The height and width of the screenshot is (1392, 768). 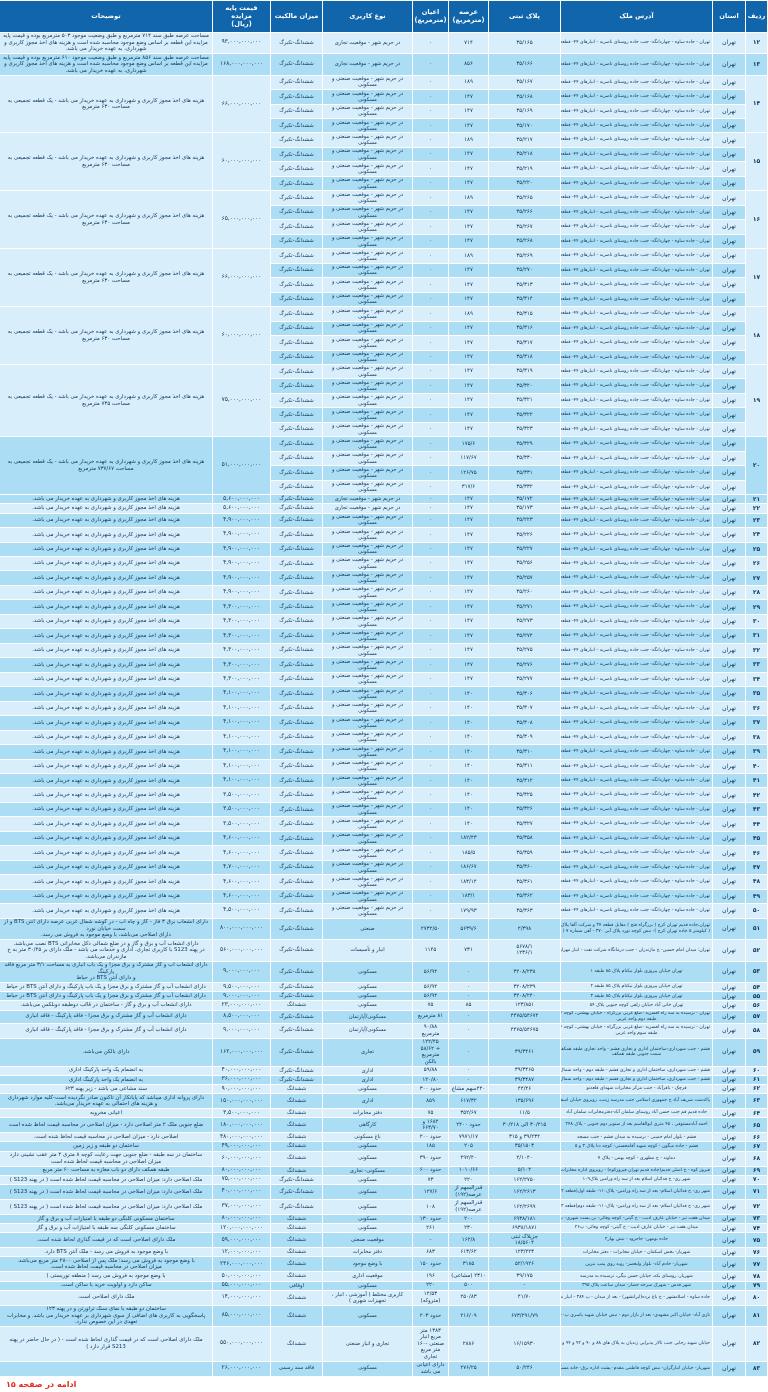 I want to click on cell-row-number: ۷۴, so click(x=756, y=1228).